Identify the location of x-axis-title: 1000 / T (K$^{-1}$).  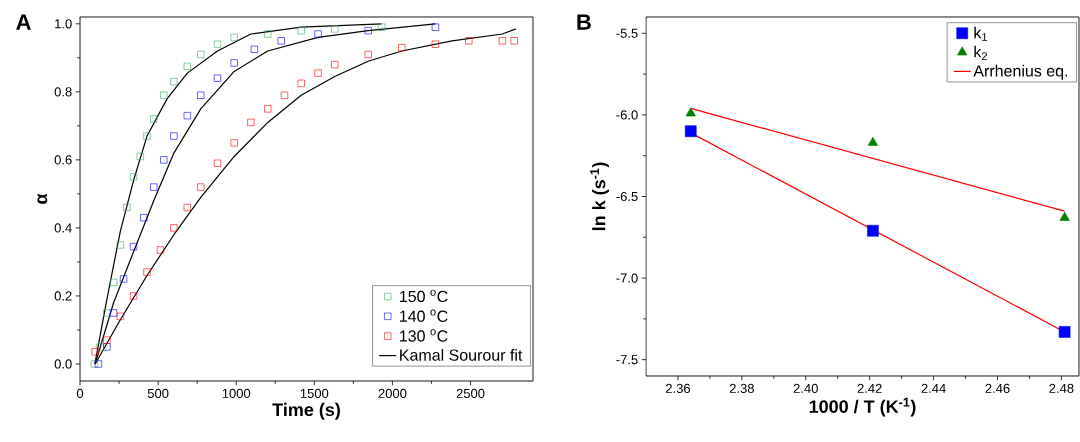
(862, 407).